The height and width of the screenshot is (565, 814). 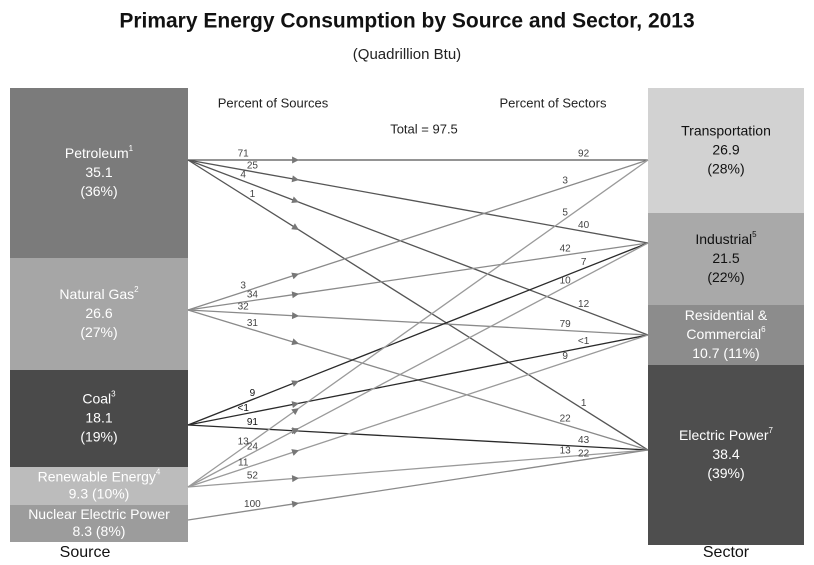 I want to click on subtitle: (Quadrillion Btu), so click(x=407, y=54).